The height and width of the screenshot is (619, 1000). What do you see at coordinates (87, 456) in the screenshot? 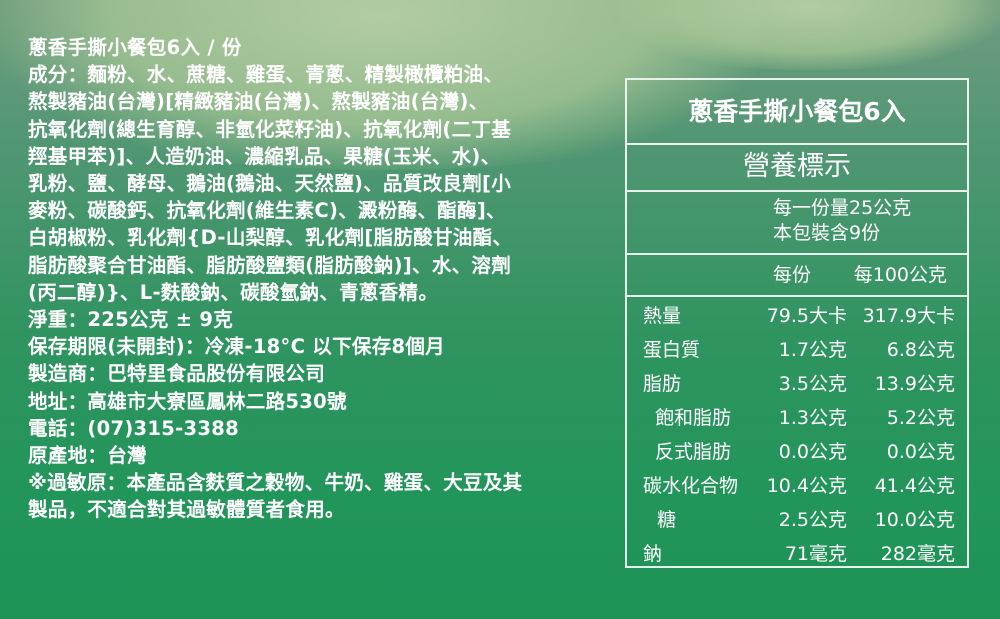
I see `label-line: 原產地：台灣` at bounding box center [87, 456].